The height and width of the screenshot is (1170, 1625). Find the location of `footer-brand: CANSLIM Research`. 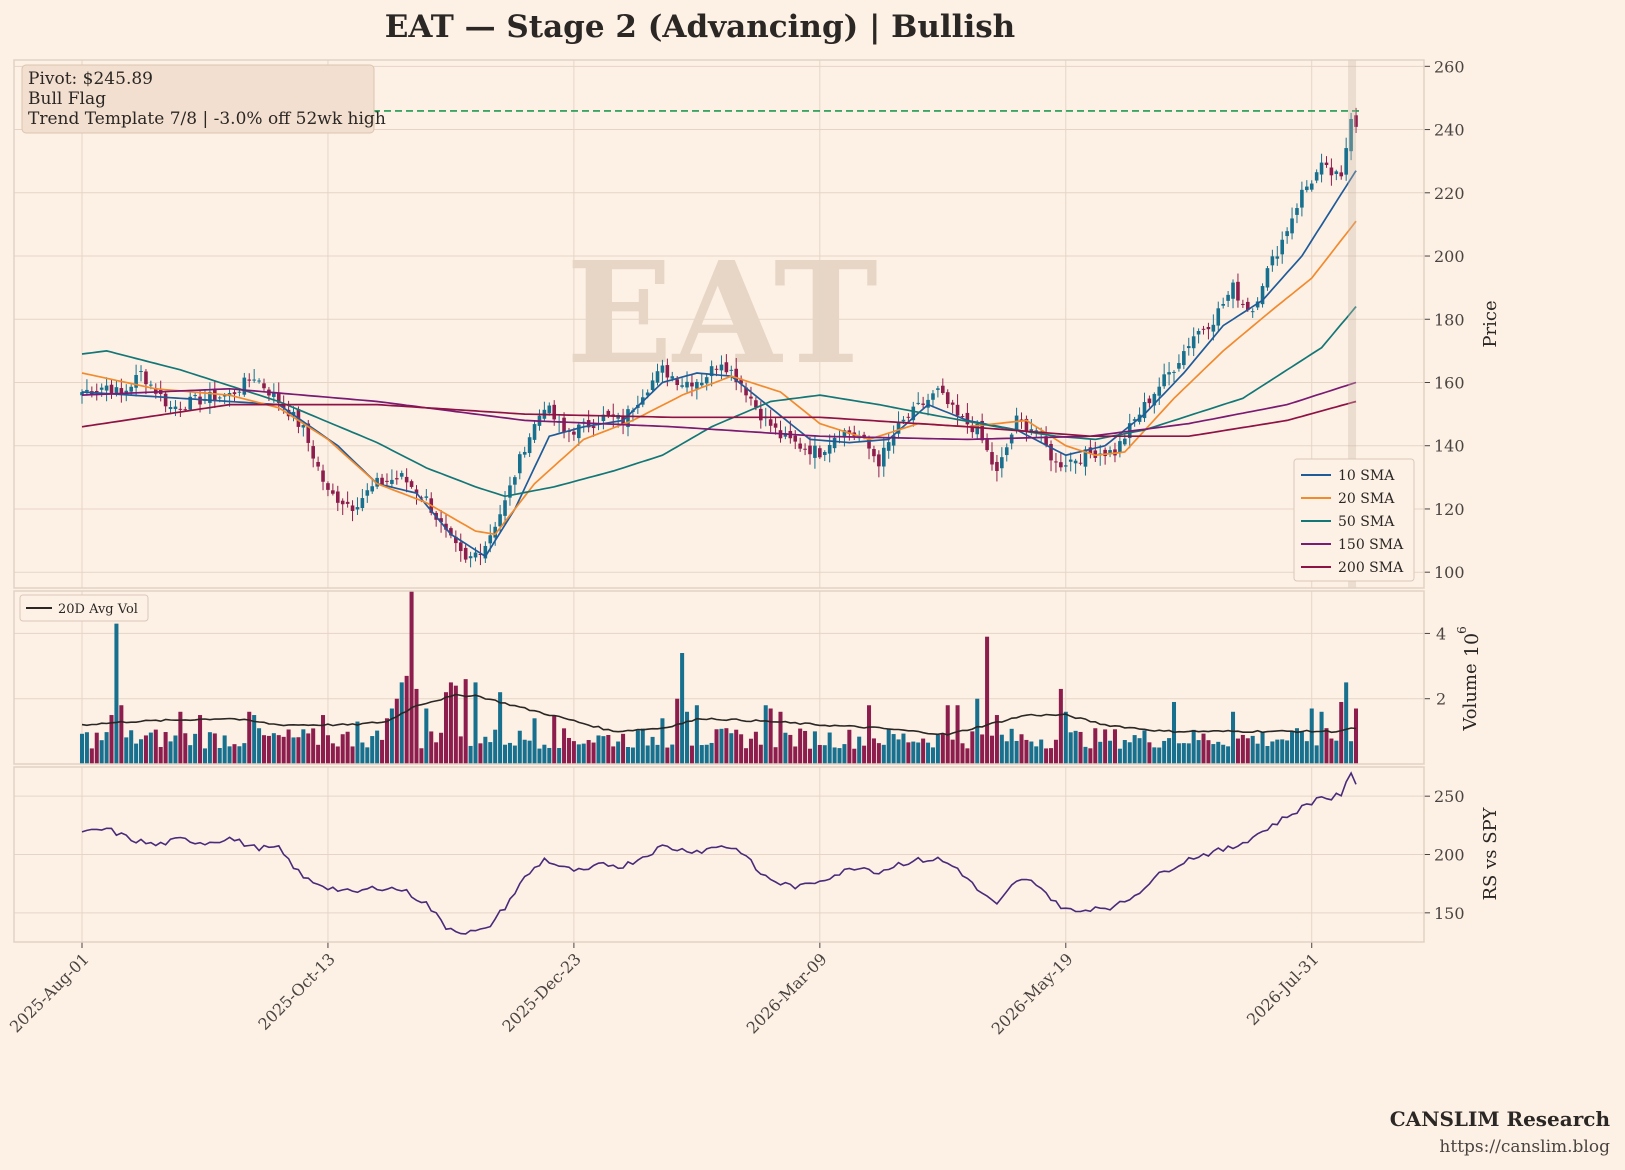

footer-brand: CANSLIM Research is located at coordinates (1500, 1119).